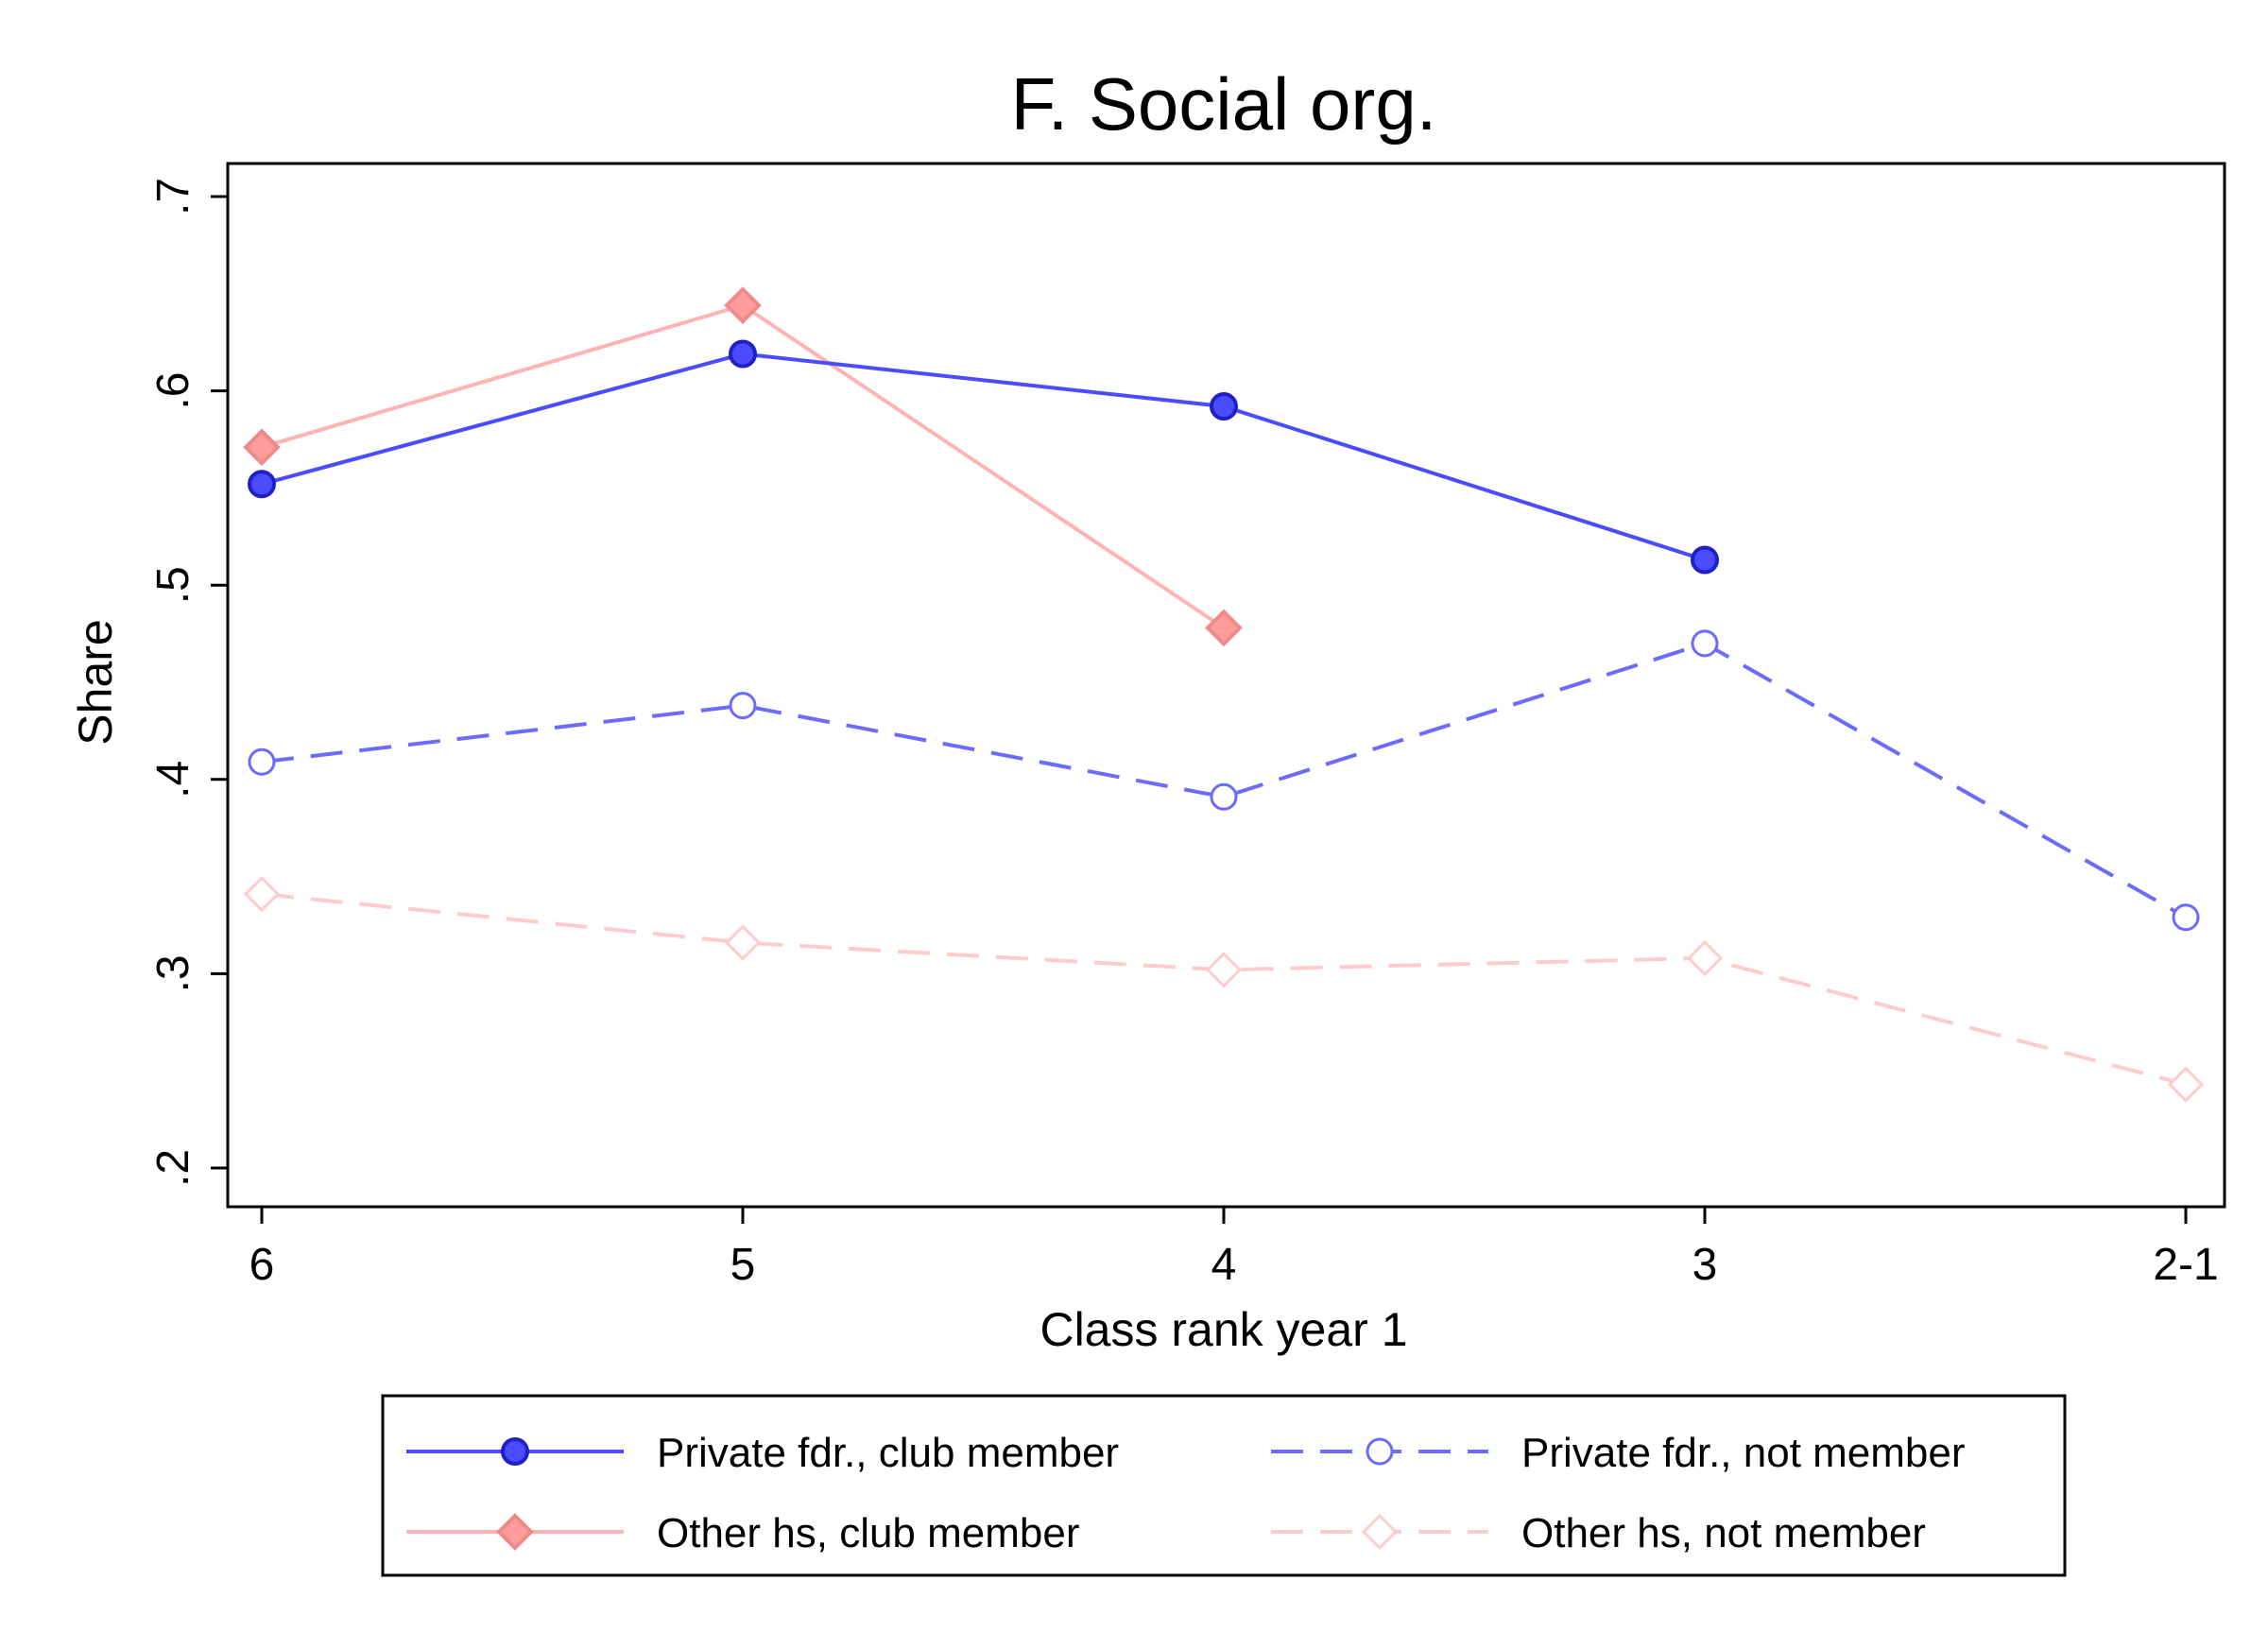  I want to click on legend-label-private-fdr-not-member: Private fdr., not member, so click(1743, 1453).